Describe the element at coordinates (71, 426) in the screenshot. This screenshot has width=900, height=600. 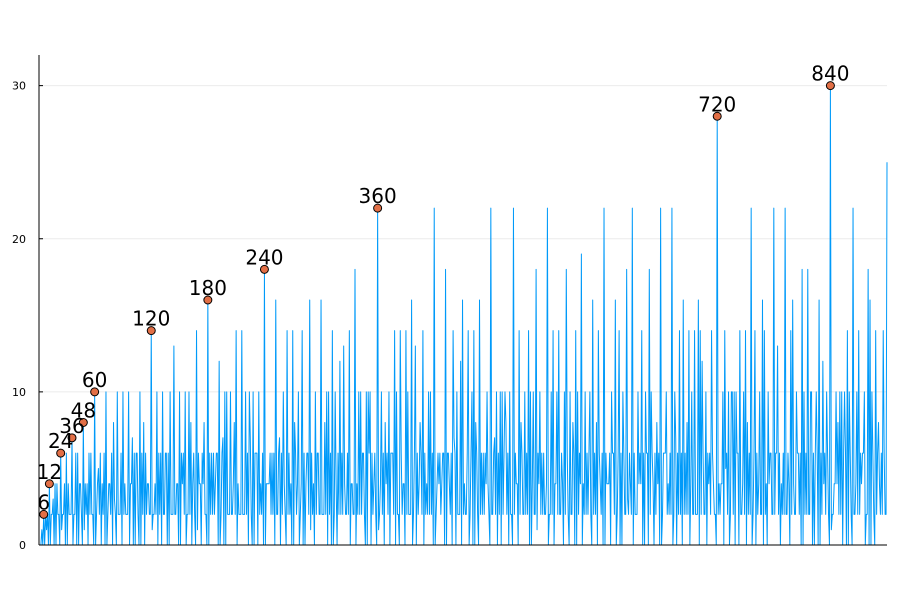
I see `marker-label: 36` at that location.